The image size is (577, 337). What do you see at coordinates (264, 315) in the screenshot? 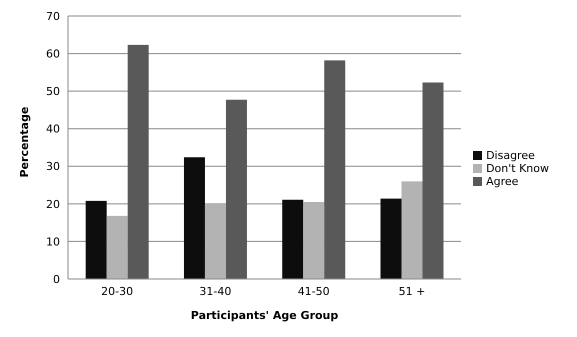
I see `x-axis-title: Participants' Age Group` at bounding box center [264, 315].